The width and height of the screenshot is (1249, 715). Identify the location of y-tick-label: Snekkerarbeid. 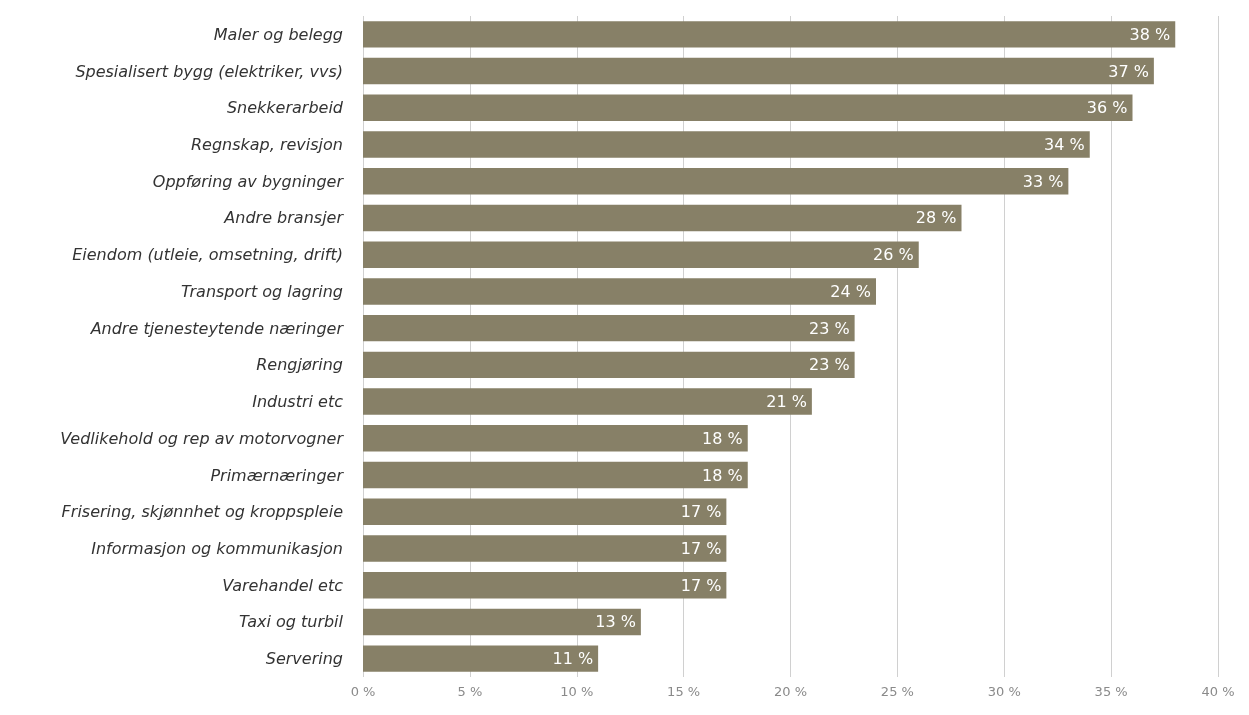
(285, 108).